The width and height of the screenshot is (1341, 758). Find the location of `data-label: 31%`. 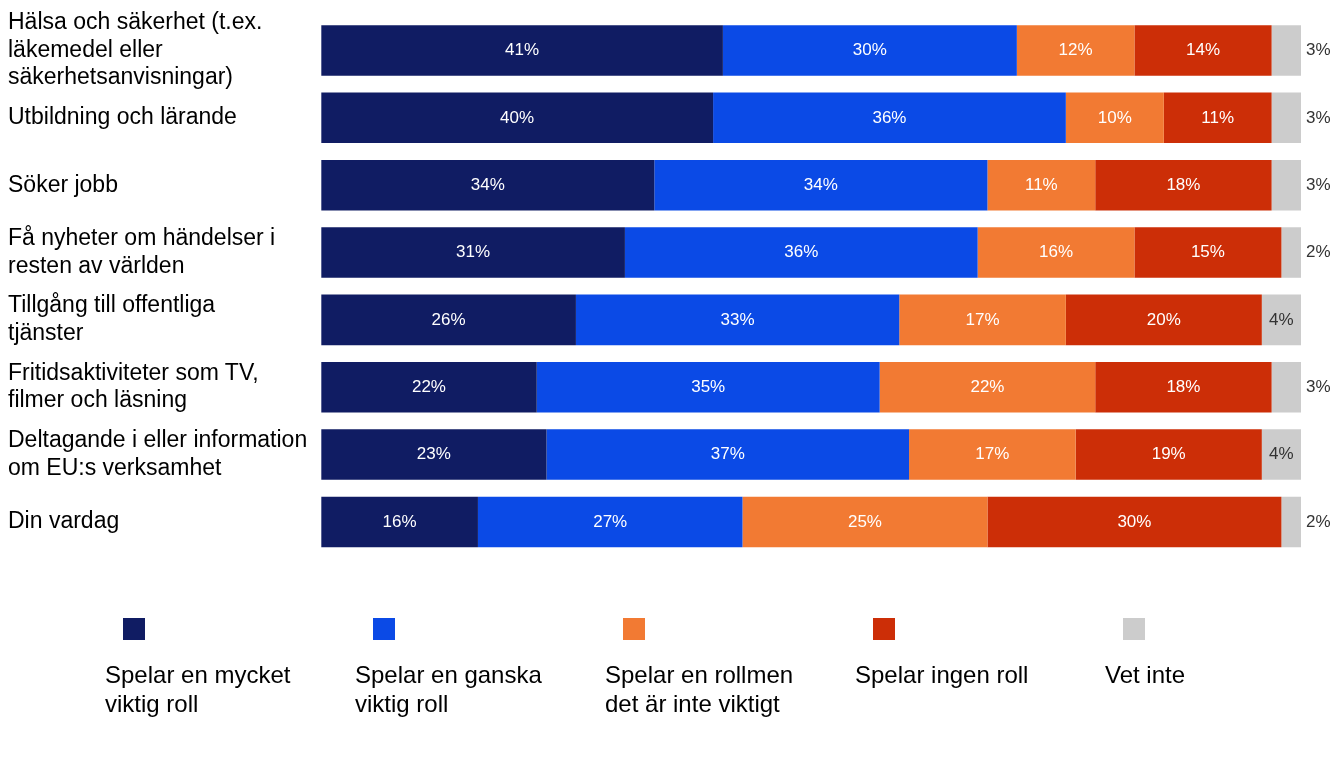

data-label: 31% is located at coordinates (473, 252).